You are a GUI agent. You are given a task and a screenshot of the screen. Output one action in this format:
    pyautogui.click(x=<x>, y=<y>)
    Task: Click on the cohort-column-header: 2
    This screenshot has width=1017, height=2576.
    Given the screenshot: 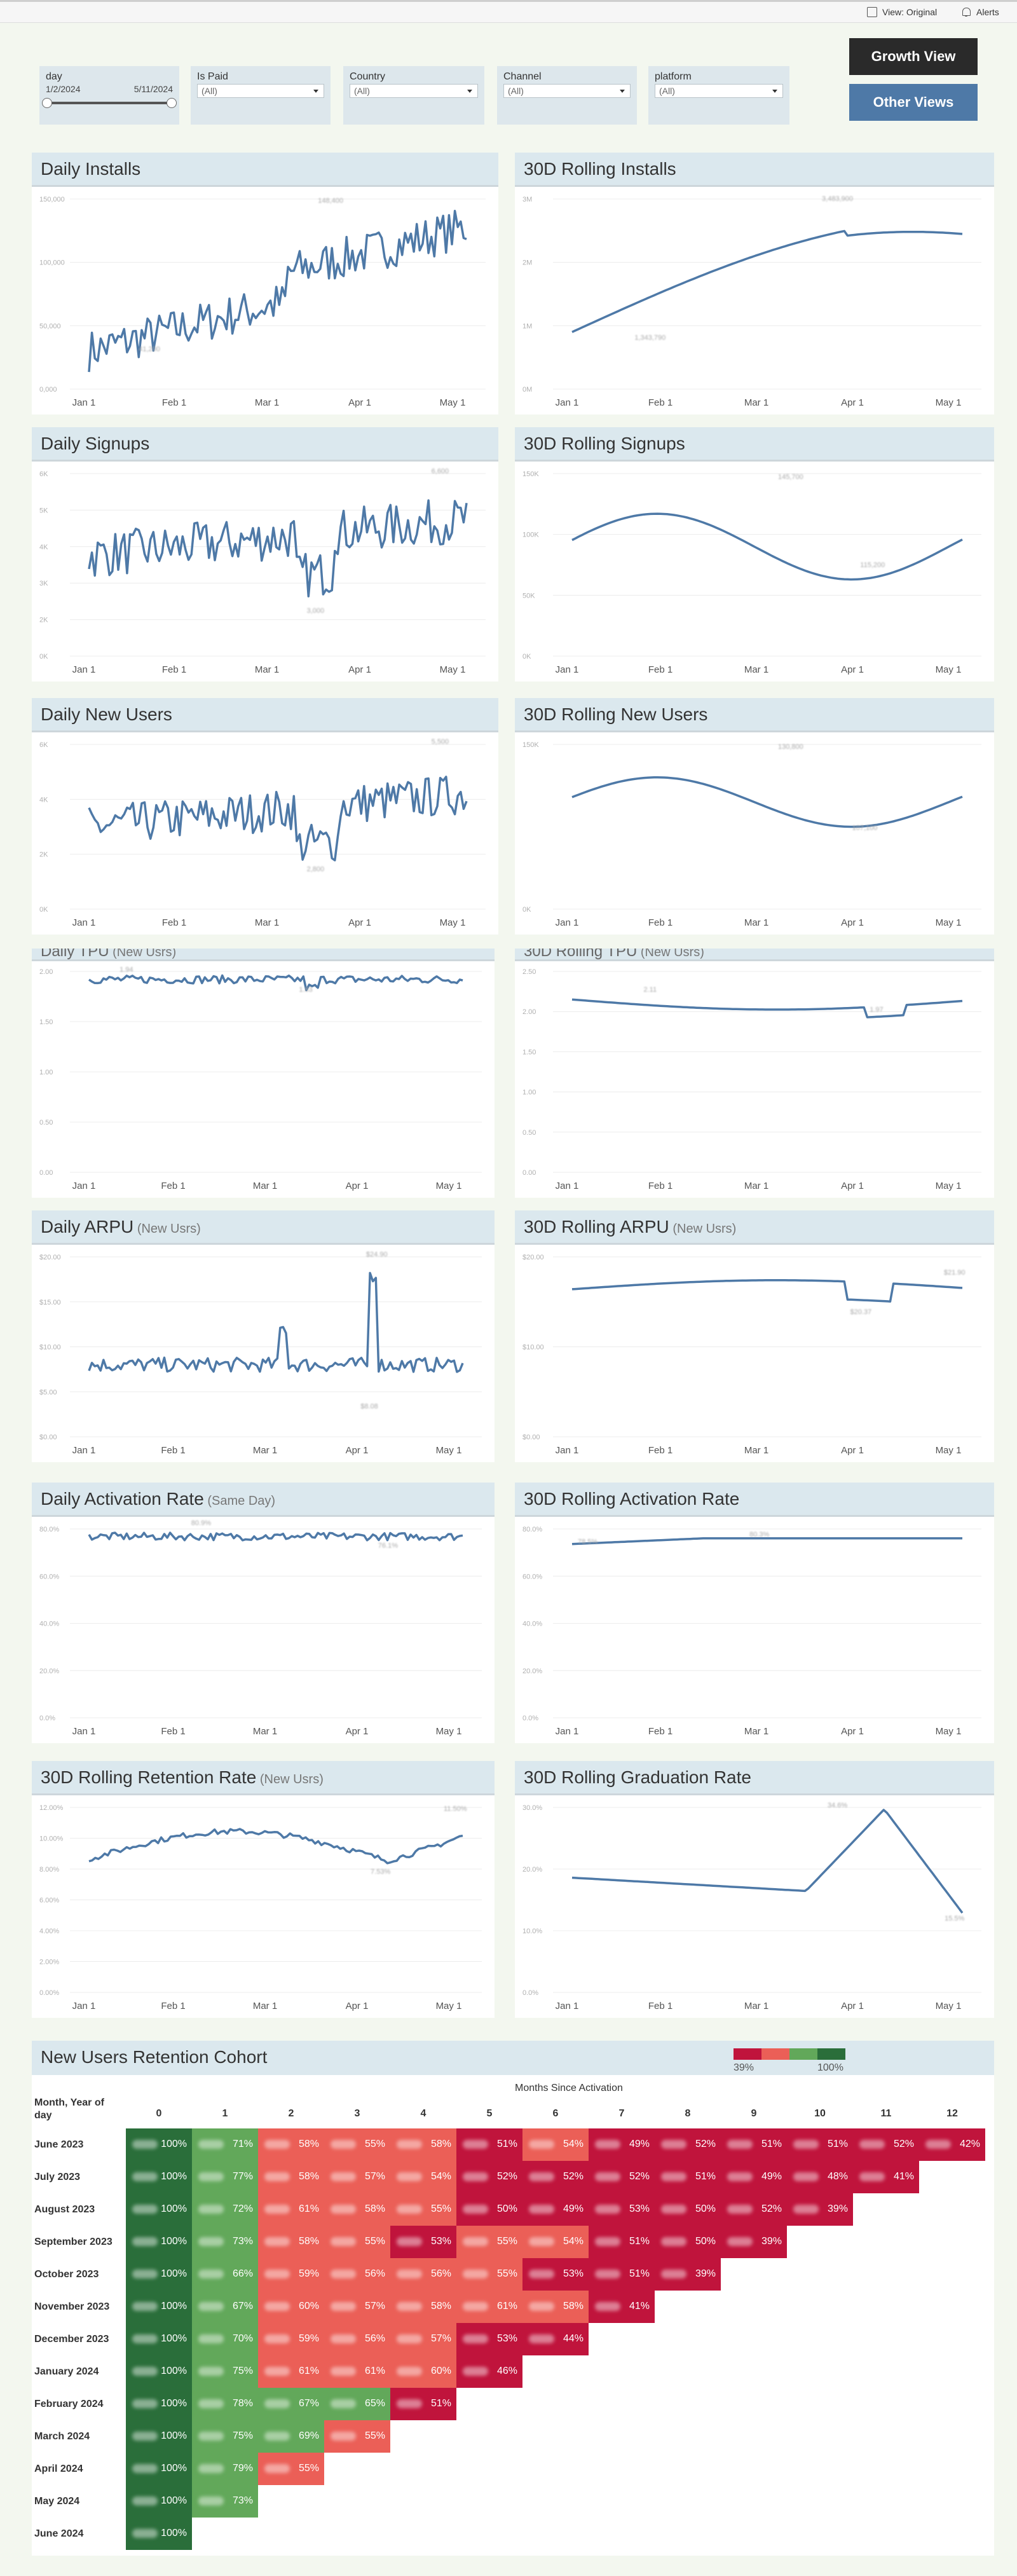 What is the action you would take?
    pyautogui.click(x=291, y=2113)
    